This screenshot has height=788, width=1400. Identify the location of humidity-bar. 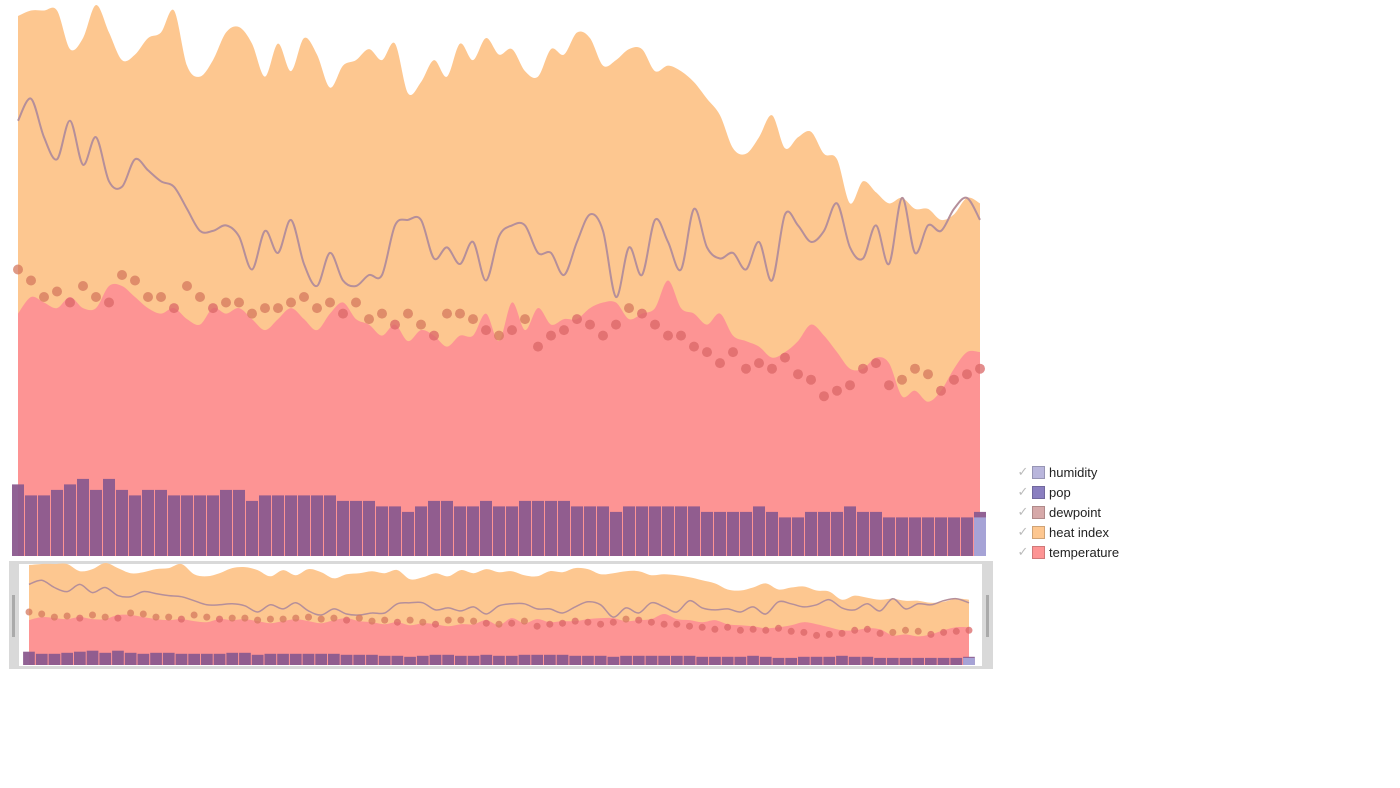
(980, 536).